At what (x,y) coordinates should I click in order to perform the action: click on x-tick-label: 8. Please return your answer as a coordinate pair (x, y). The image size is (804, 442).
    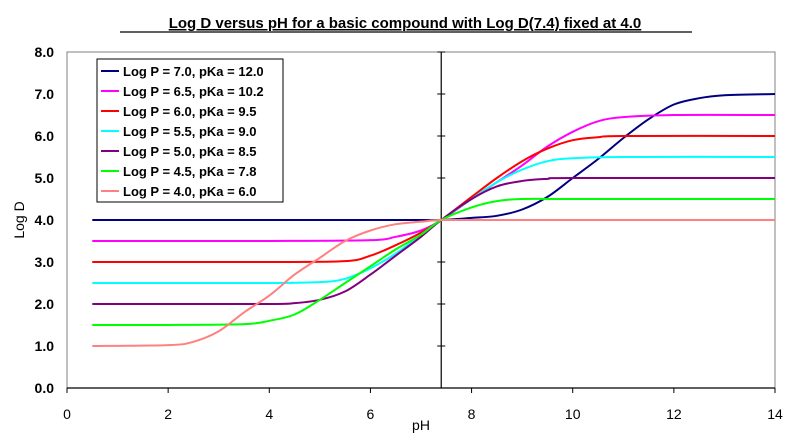
    Looking at the image, I should click on (472, 414).